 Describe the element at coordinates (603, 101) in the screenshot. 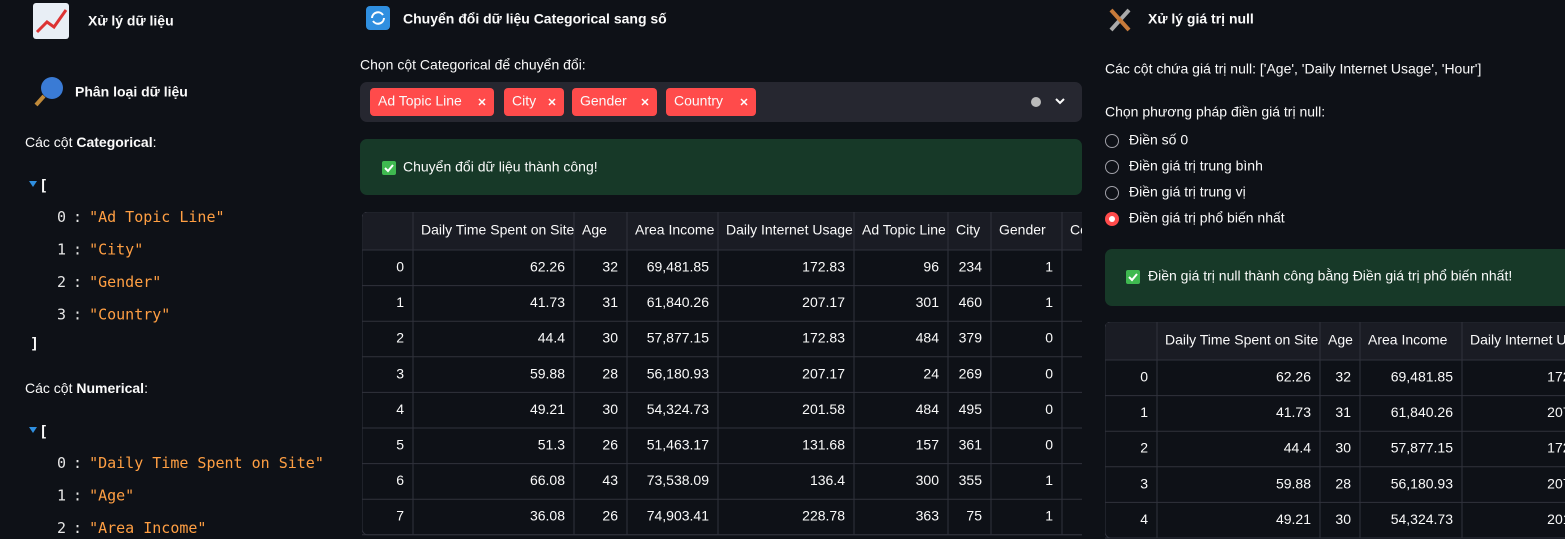

I see `tag-label: Gender` at that location.